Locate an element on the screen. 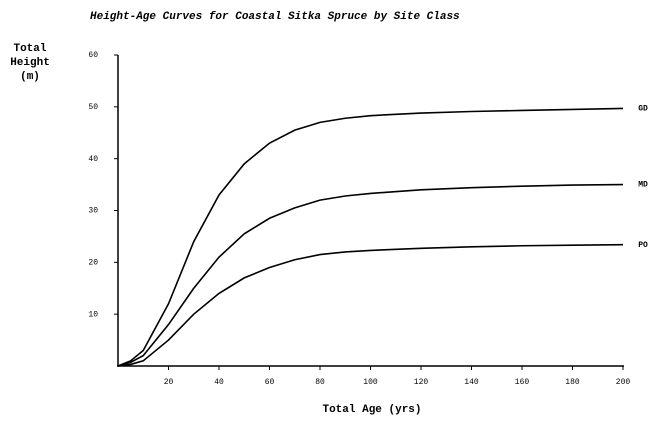  x-tick-label: 140 is located at coordinates (471, 382).